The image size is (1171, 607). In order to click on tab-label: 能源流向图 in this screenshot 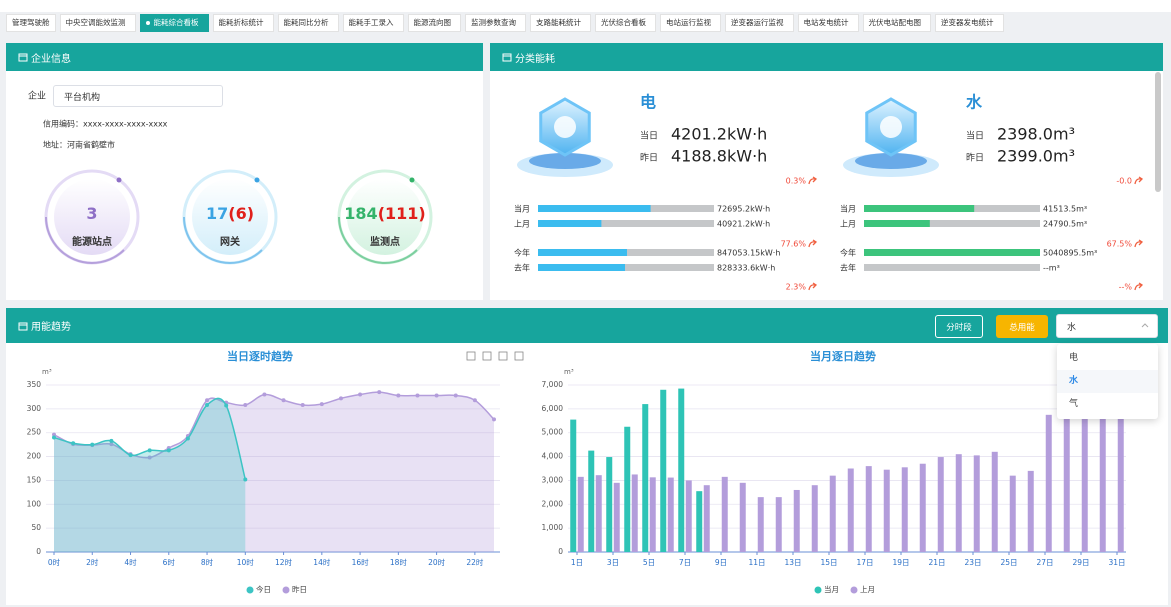, I will do `click(432, 22)`.